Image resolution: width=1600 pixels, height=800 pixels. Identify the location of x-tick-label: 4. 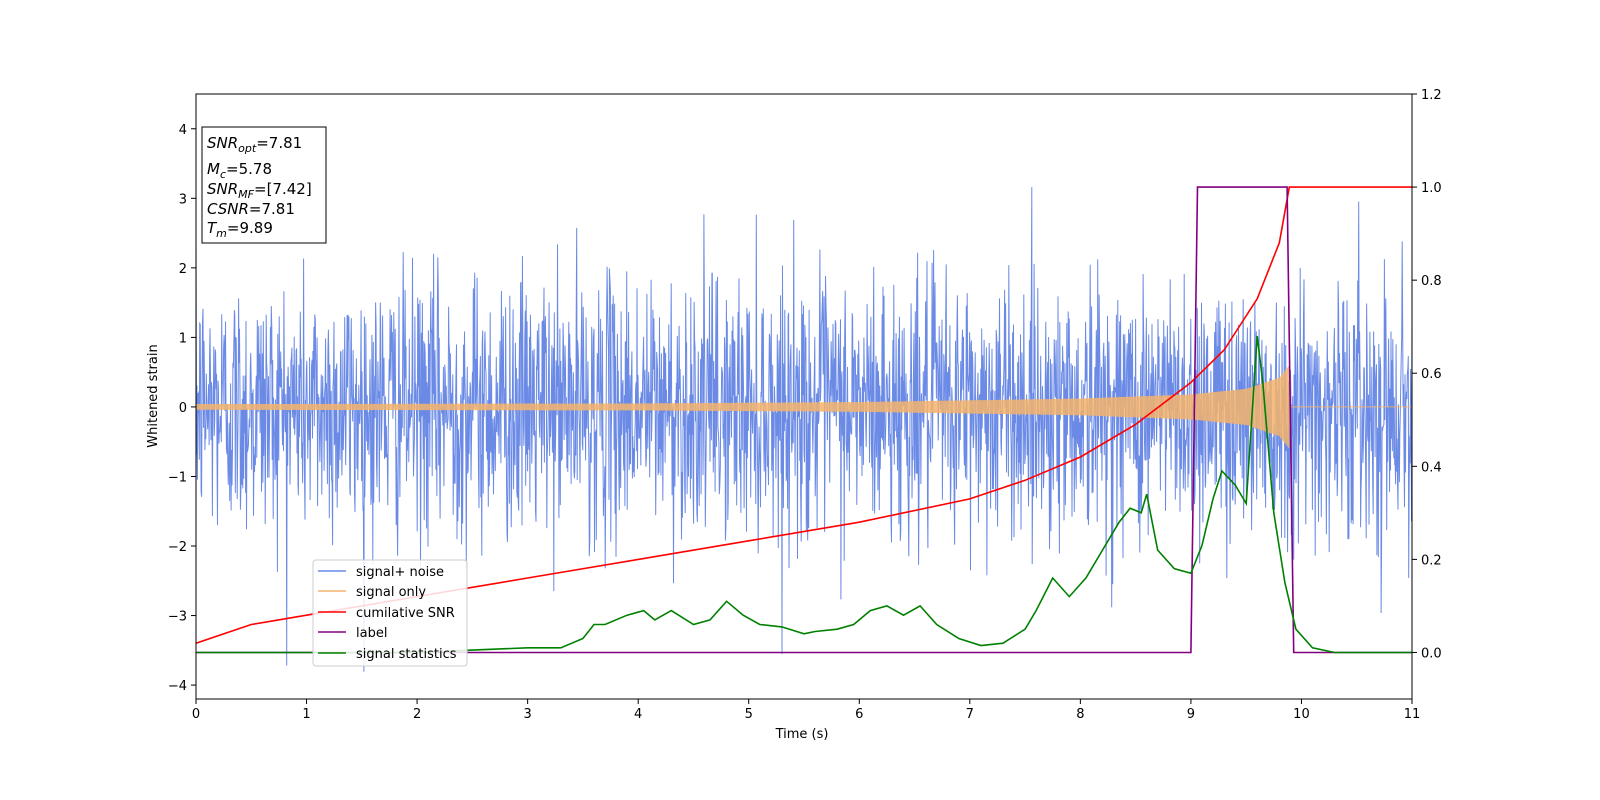
(638, 714).